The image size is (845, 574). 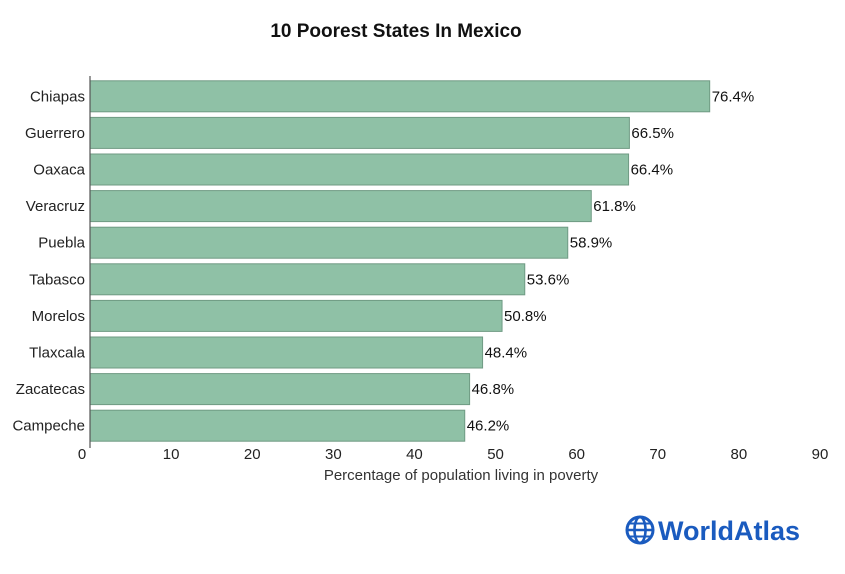 I want to click on bar-morelos, so click(x=296, y=315).